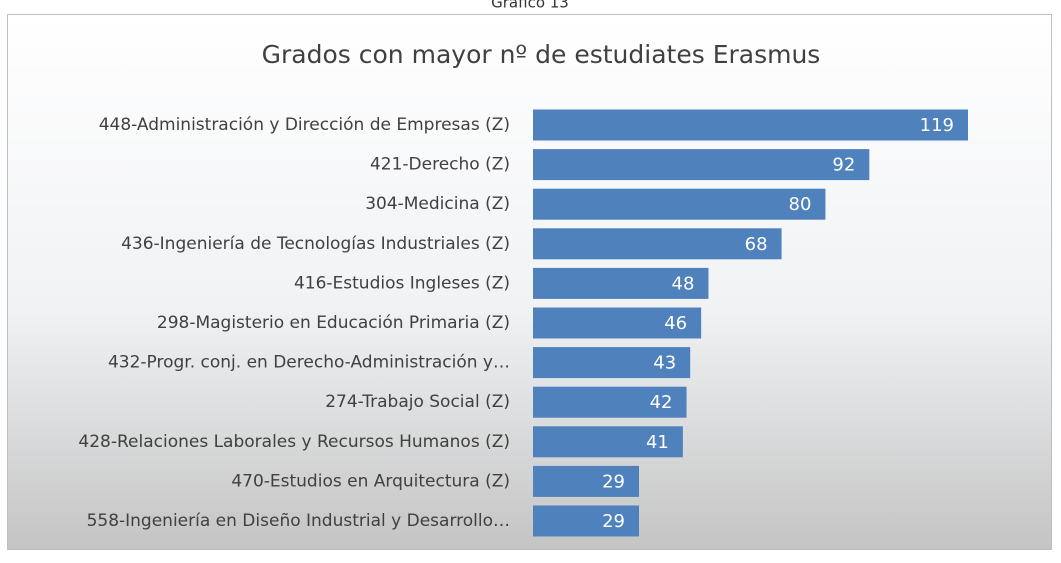  Describe the element at coordinates (843, 165) in the screenshot. I see `value-label: 92` at that location.